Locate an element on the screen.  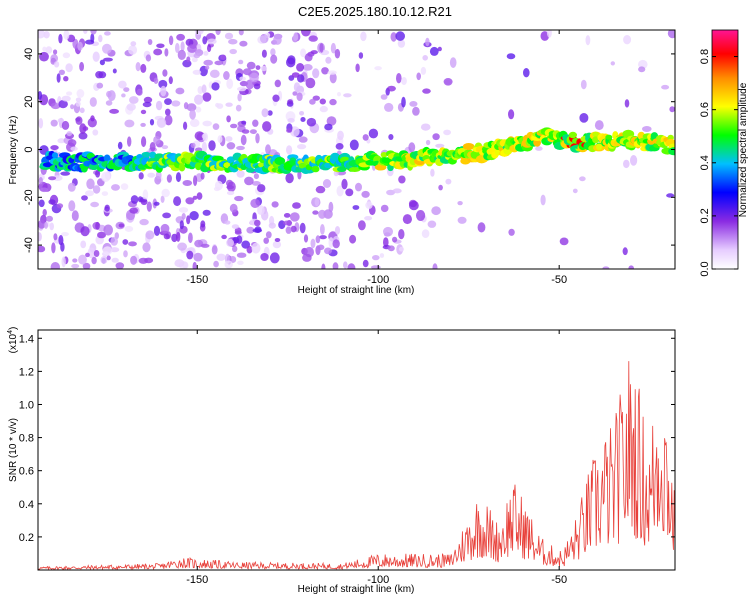
y-tick-label: -40 is located at coordinates (29, 245).